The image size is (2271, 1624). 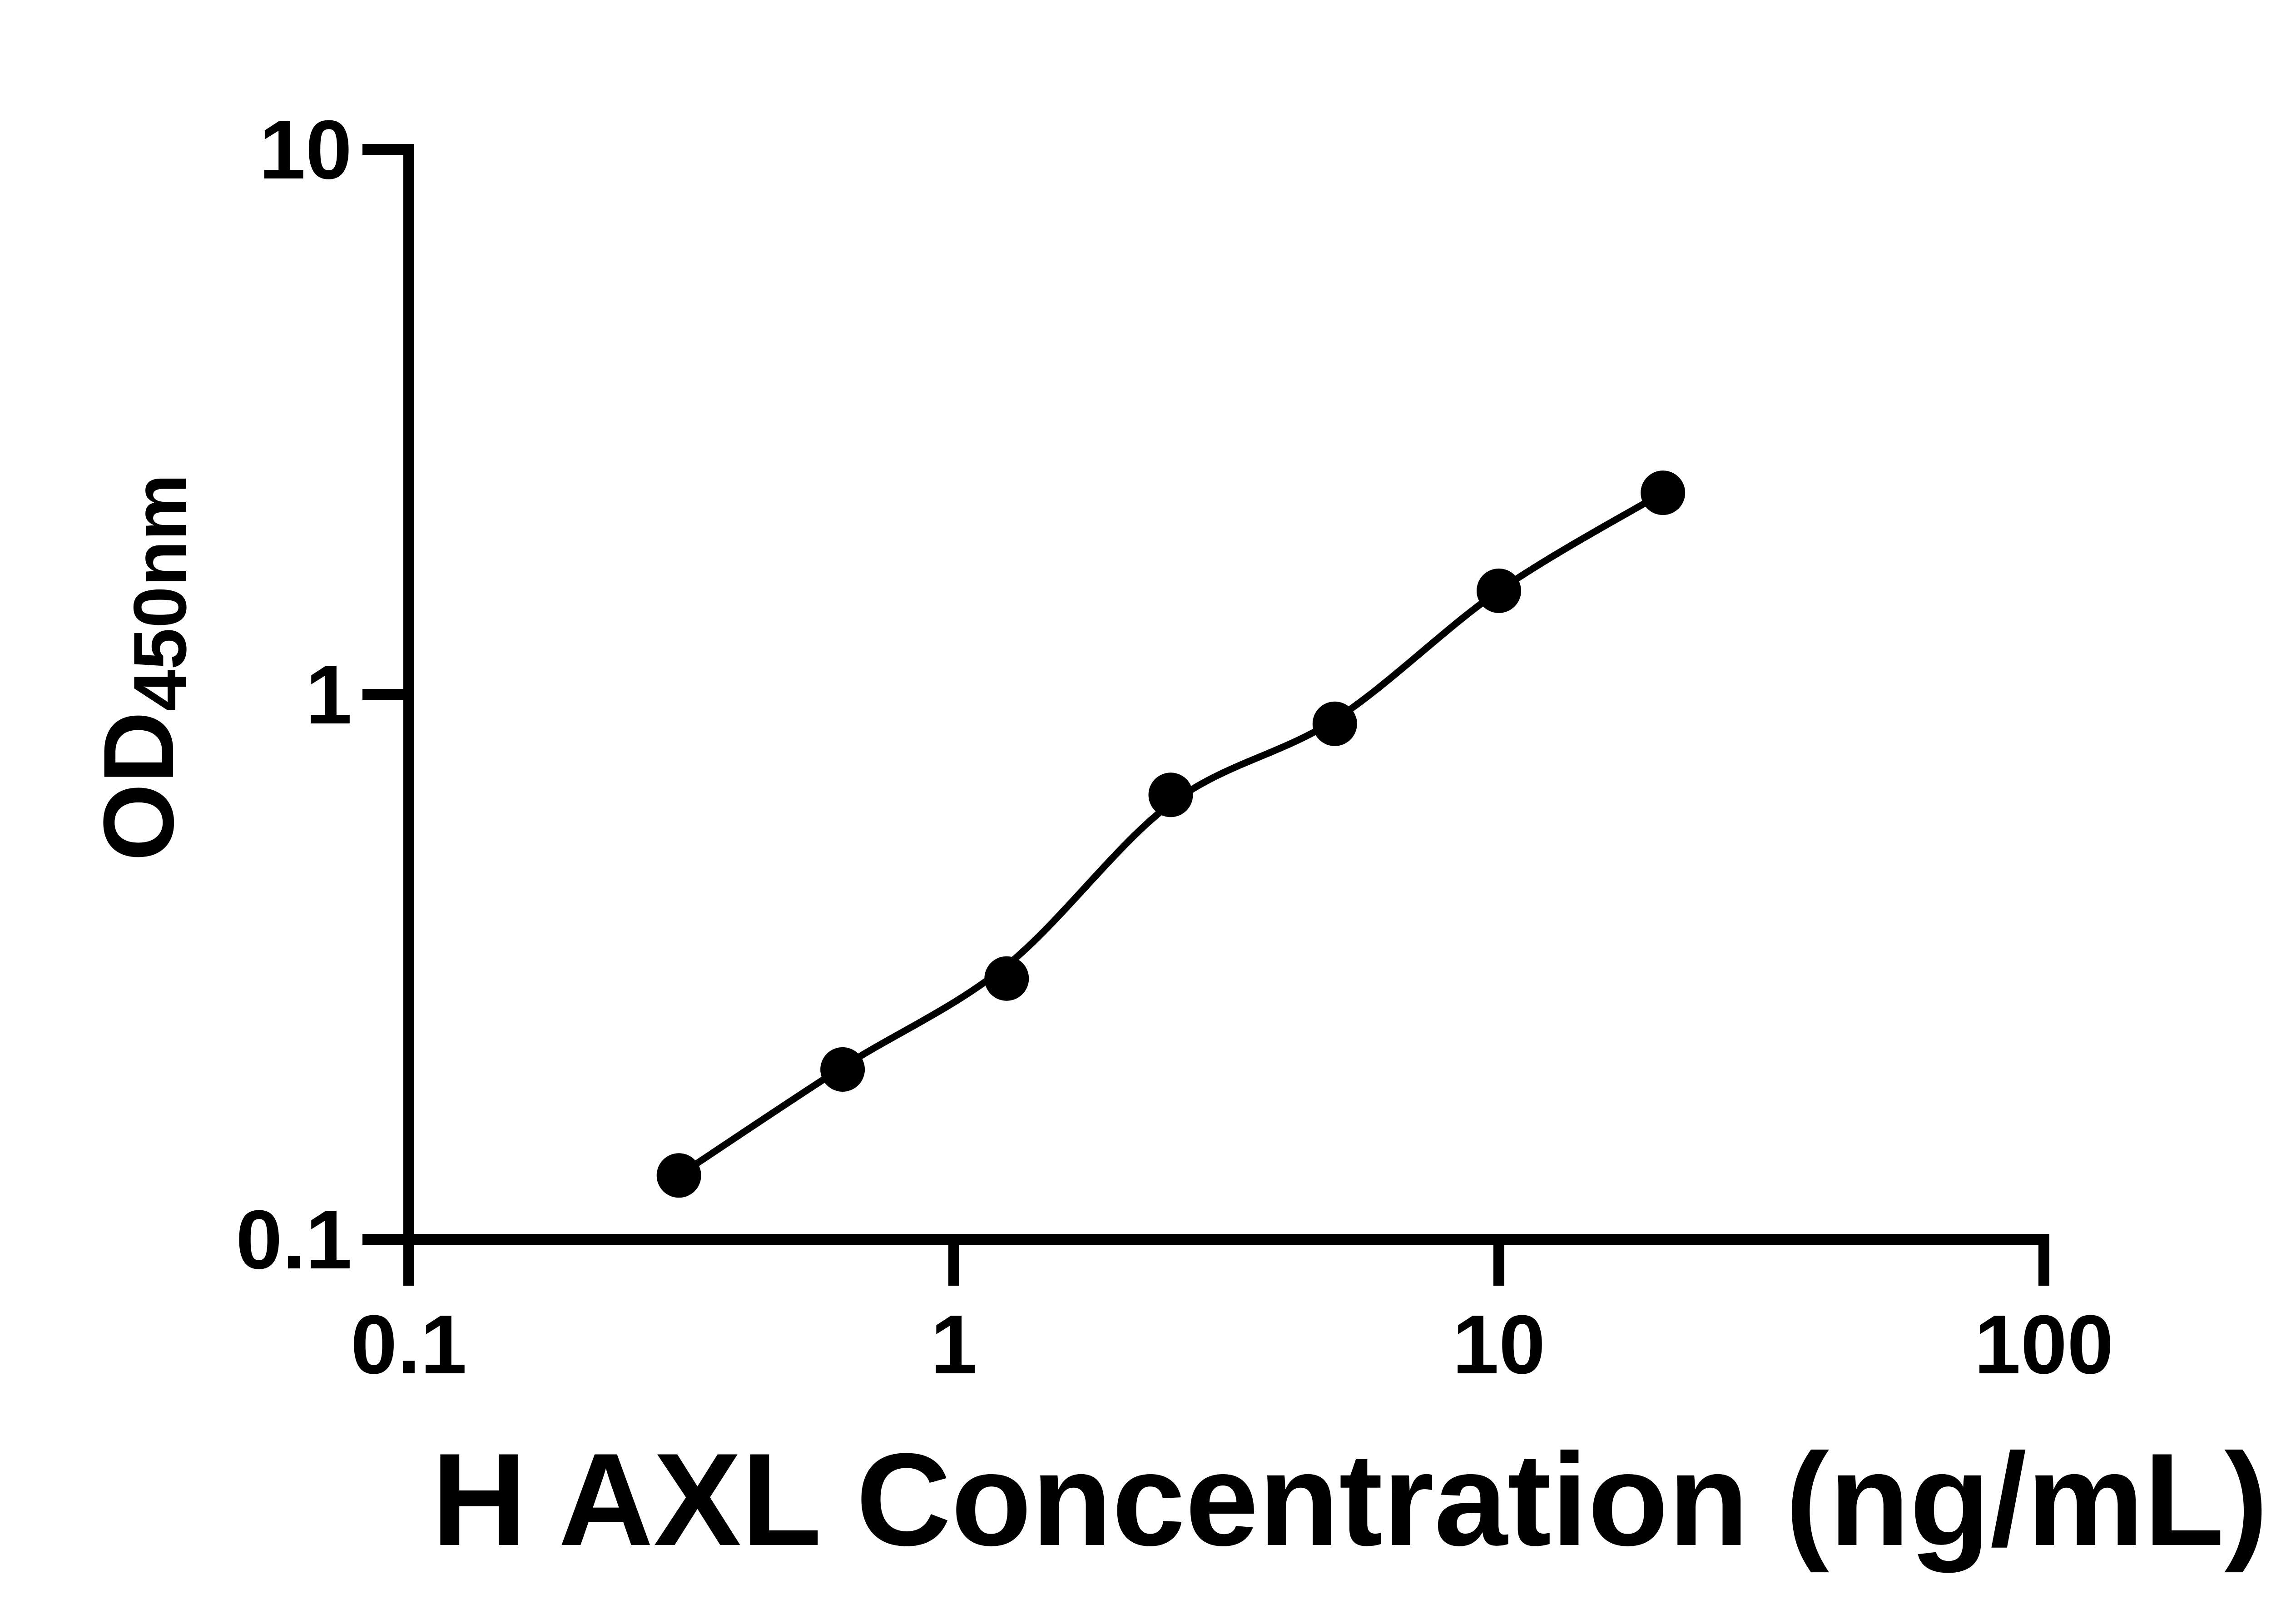 I want to click on y-axis-line, so click(x=408, y=694).